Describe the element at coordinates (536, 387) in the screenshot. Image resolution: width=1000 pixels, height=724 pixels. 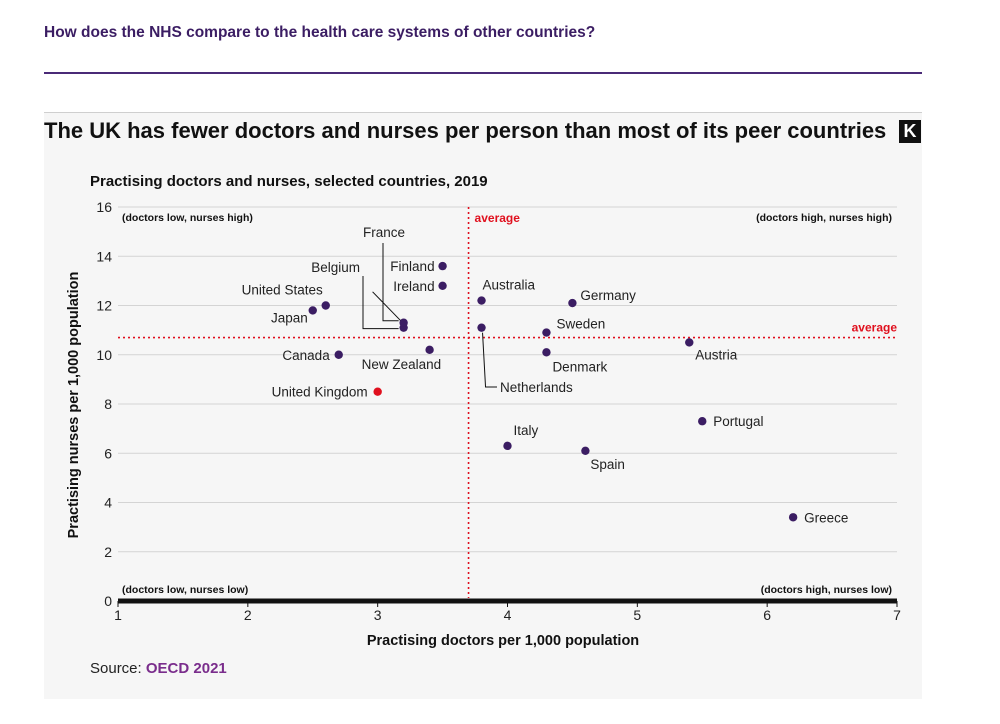
I see `label-netherlands: Netherlands` at that location.